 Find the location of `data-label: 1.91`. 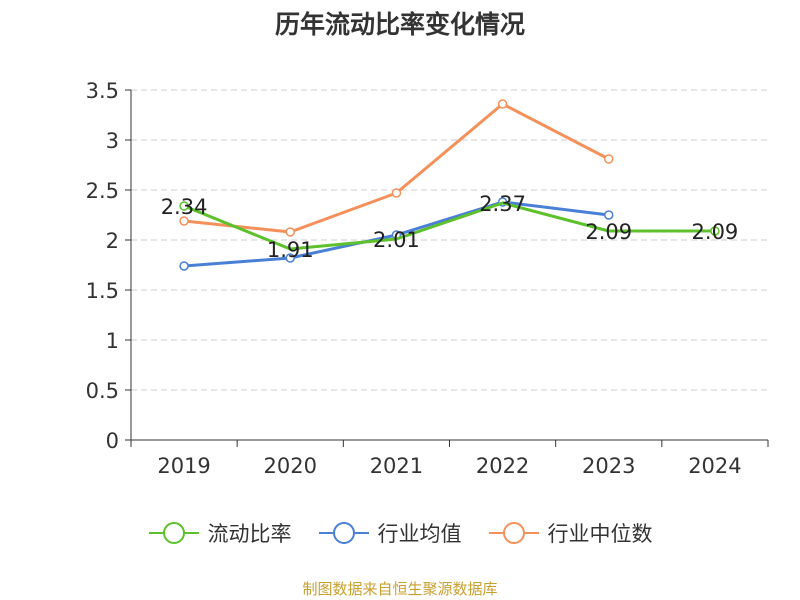

data-label: 1.91 is located at coordinates (290, 250).